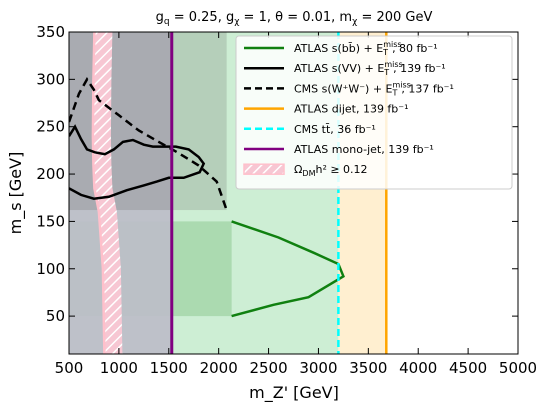  Describe the element at coordinates (468, 368) in the screenshot. I see `x-tick-label: 4500` at that location.